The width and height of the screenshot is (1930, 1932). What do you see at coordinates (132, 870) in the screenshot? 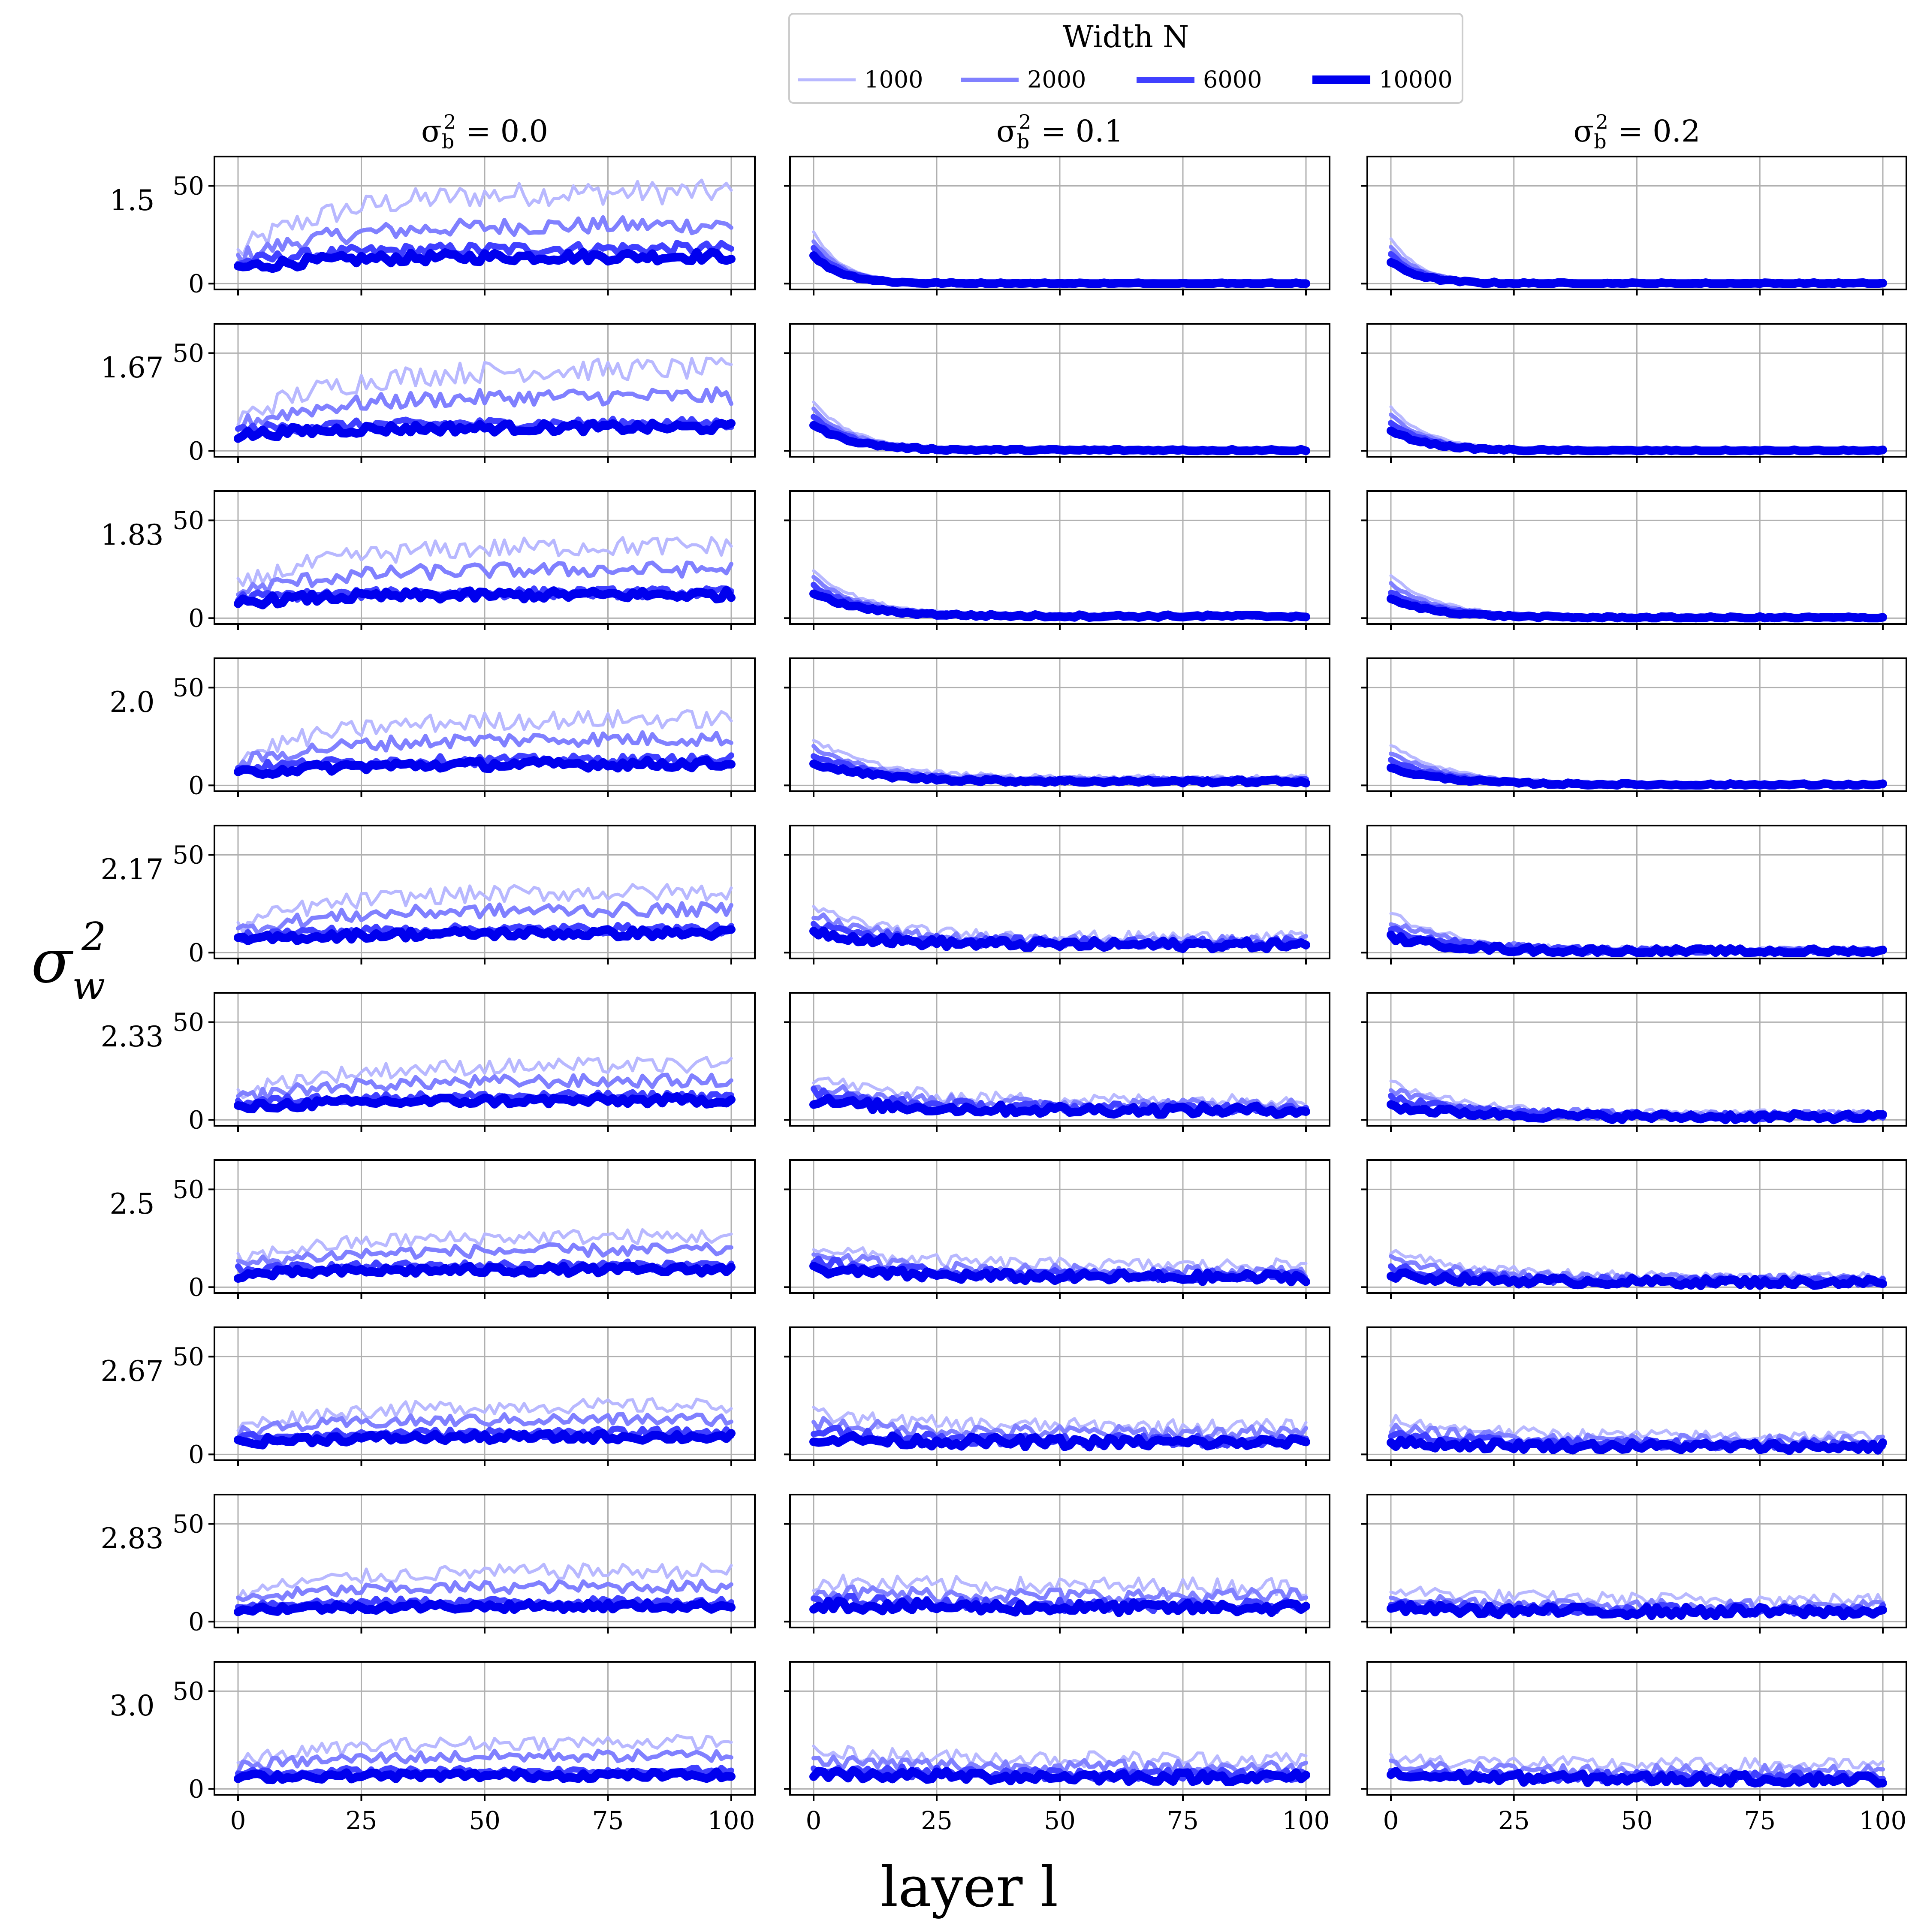
I see `row-label: 2.17` at bounding box center [132, 870].